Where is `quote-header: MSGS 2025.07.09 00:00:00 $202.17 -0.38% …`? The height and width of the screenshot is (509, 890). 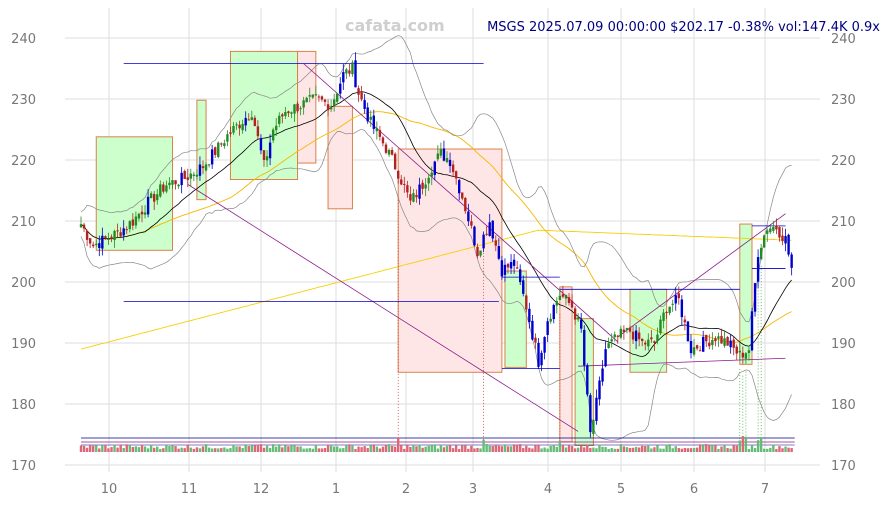 quote-header: MSGS 2025.07.09 00:00:00 $202.17 -0.38% … is located at coordinates (683, 27).